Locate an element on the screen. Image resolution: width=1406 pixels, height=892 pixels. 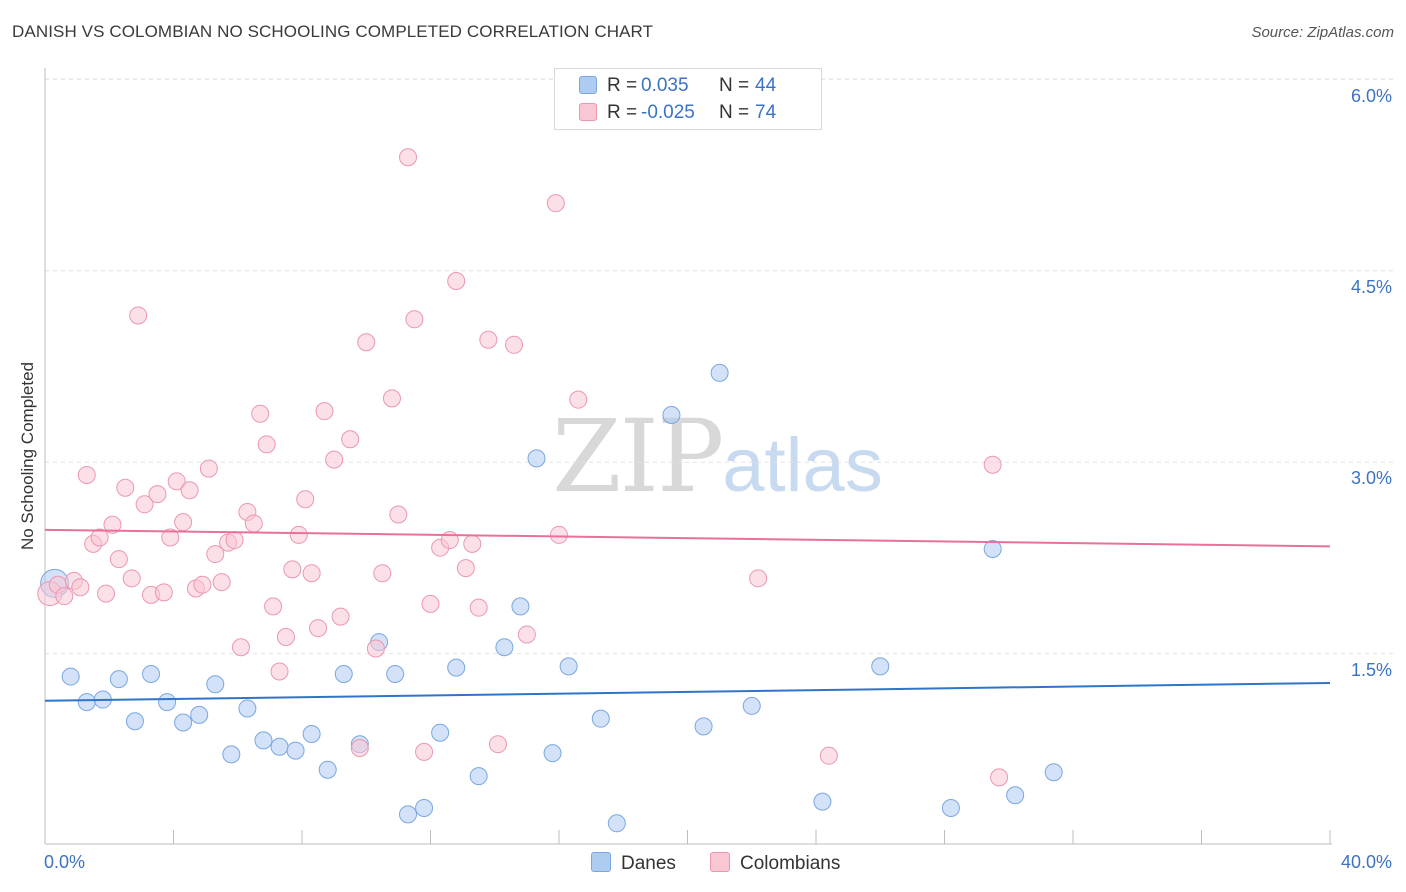
correlation-legend: R = 0.035 N = 44 R = -0.025 N = 74 is located at coordinates (688, 99).